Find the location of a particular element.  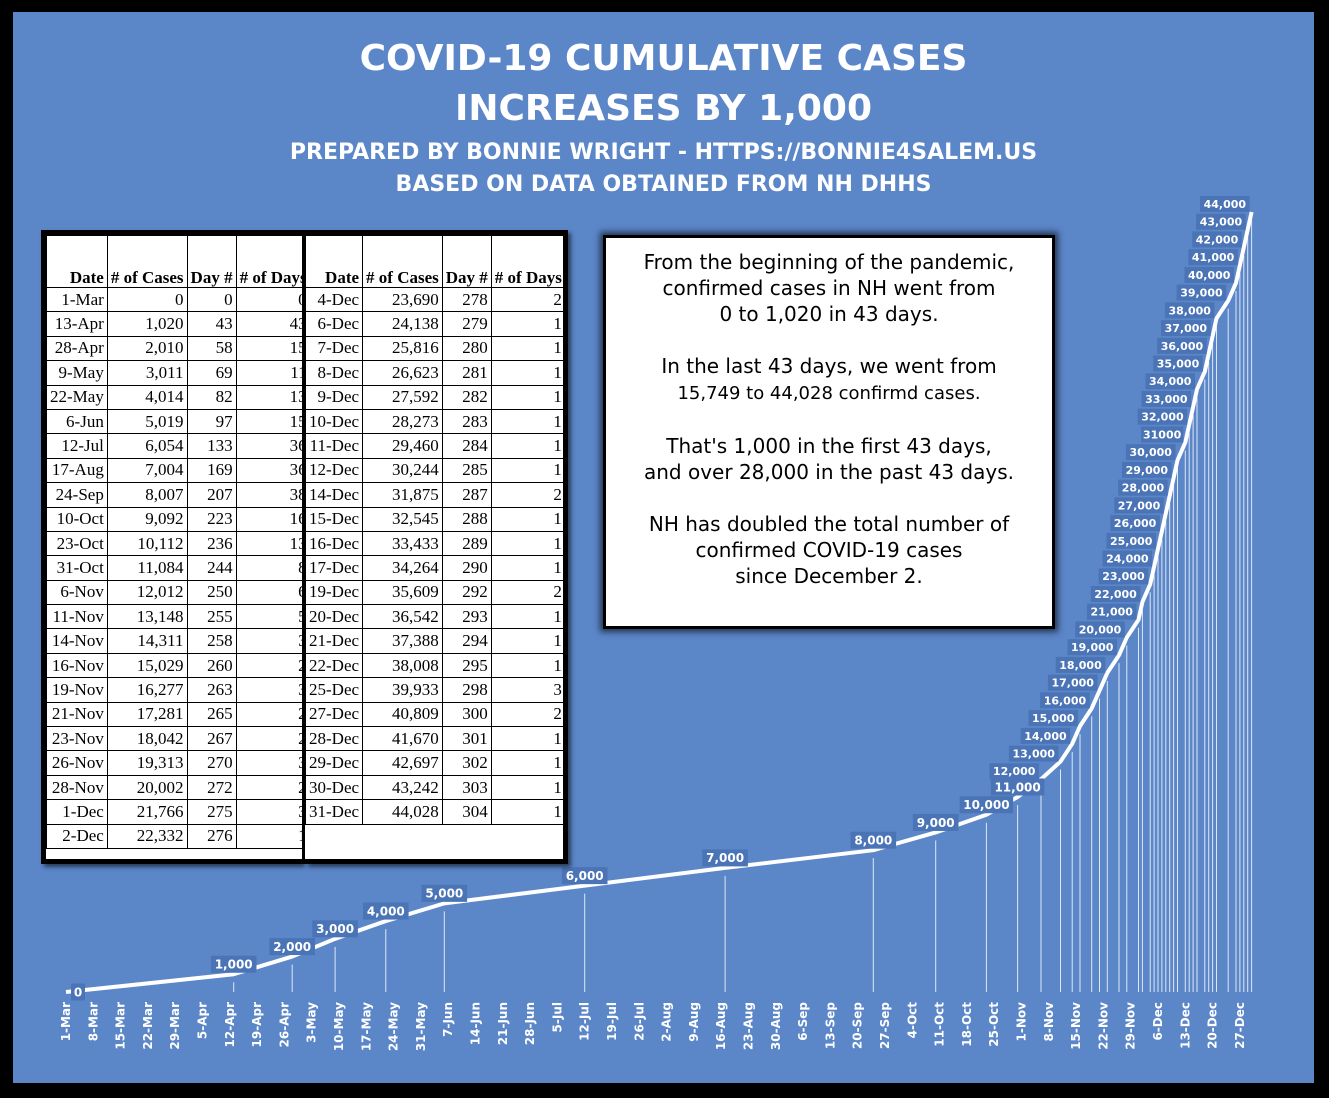

table-cell: 6,054 is located at coordinates (147, 446).